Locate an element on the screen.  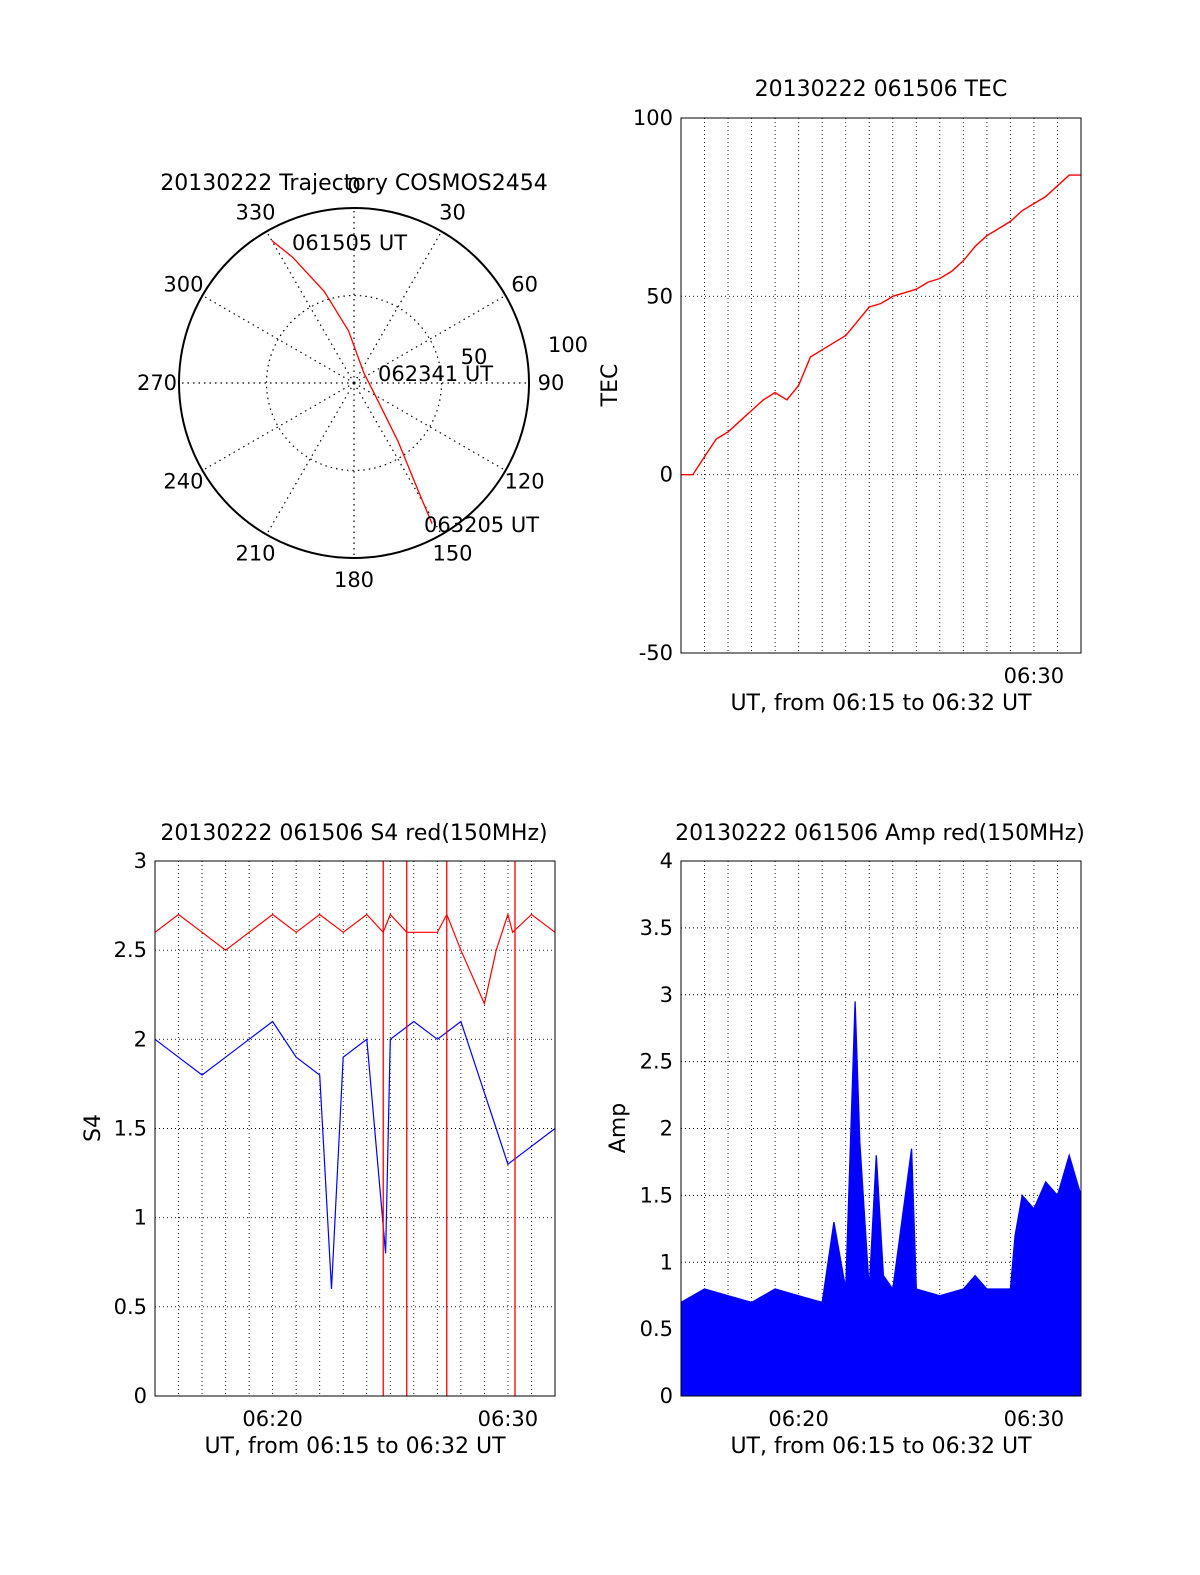
polar-azimuth-label: 330 is located at coordinates (255, 212).